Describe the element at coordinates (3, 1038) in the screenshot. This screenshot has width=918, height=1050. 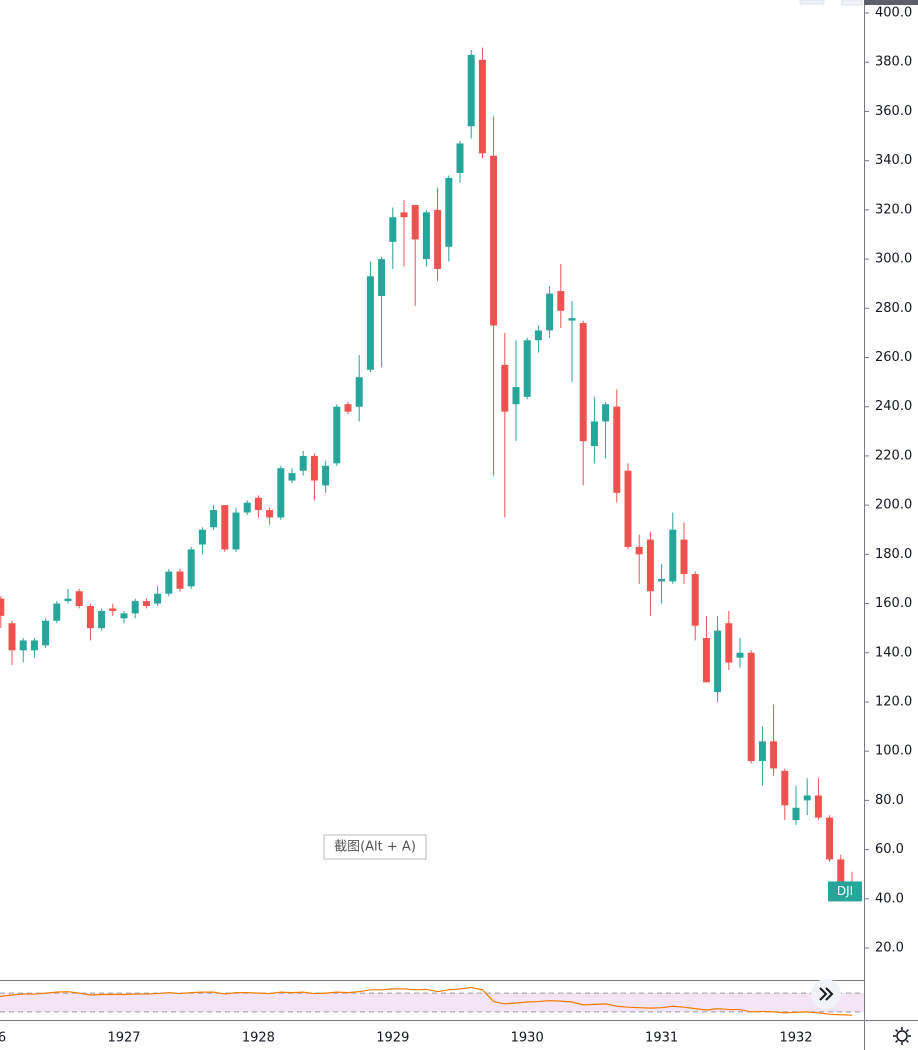
I see `x-tick-label: 1926` at that location.